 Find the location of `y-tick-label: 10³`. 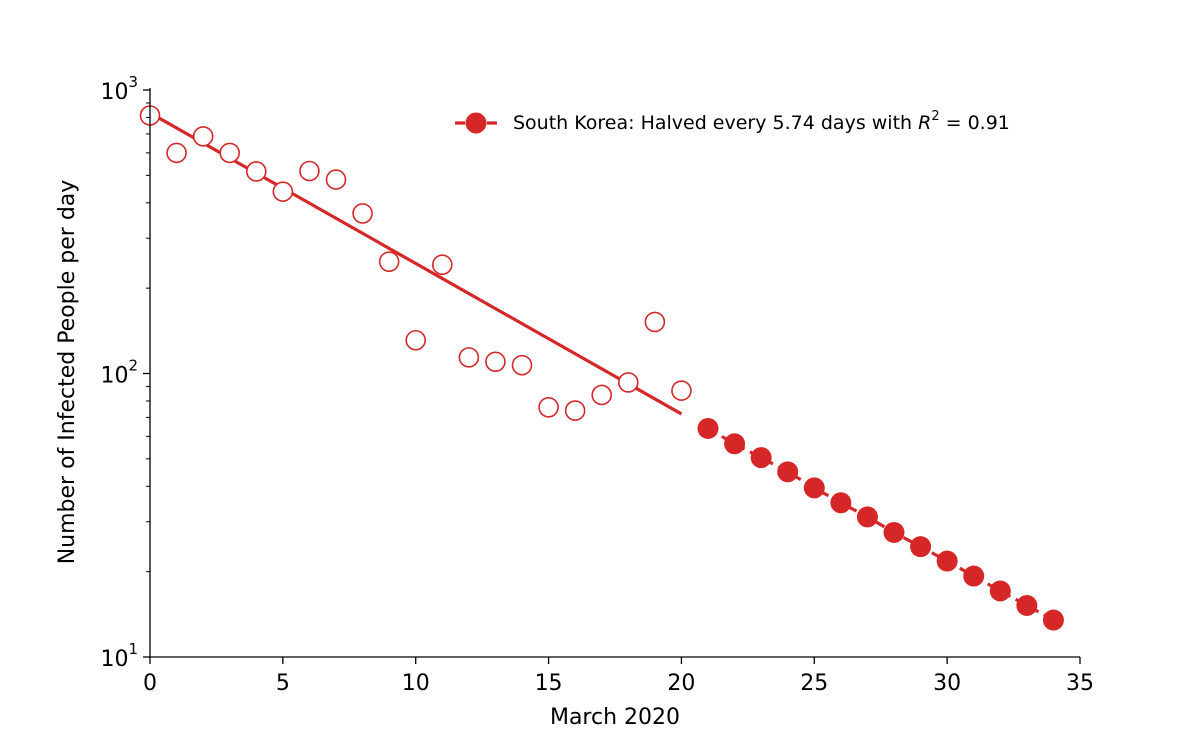

y-tick-label: 10³ is located at coordinates (119, 89).